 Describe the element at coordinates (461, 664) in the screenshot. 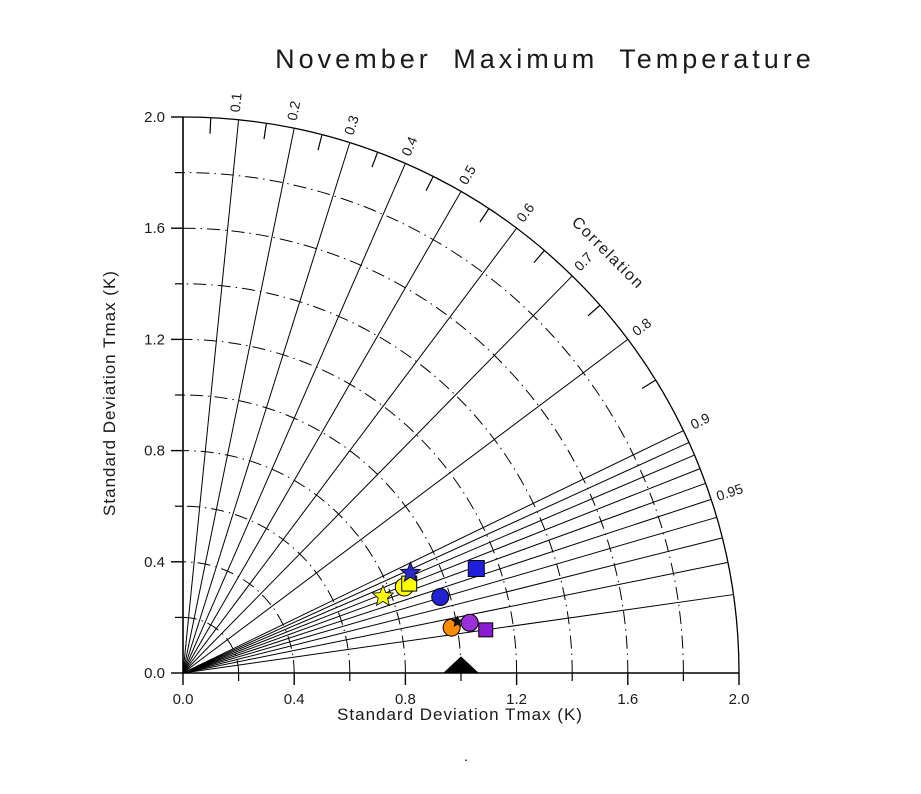

I see `reference-triangle-marker` at that location.